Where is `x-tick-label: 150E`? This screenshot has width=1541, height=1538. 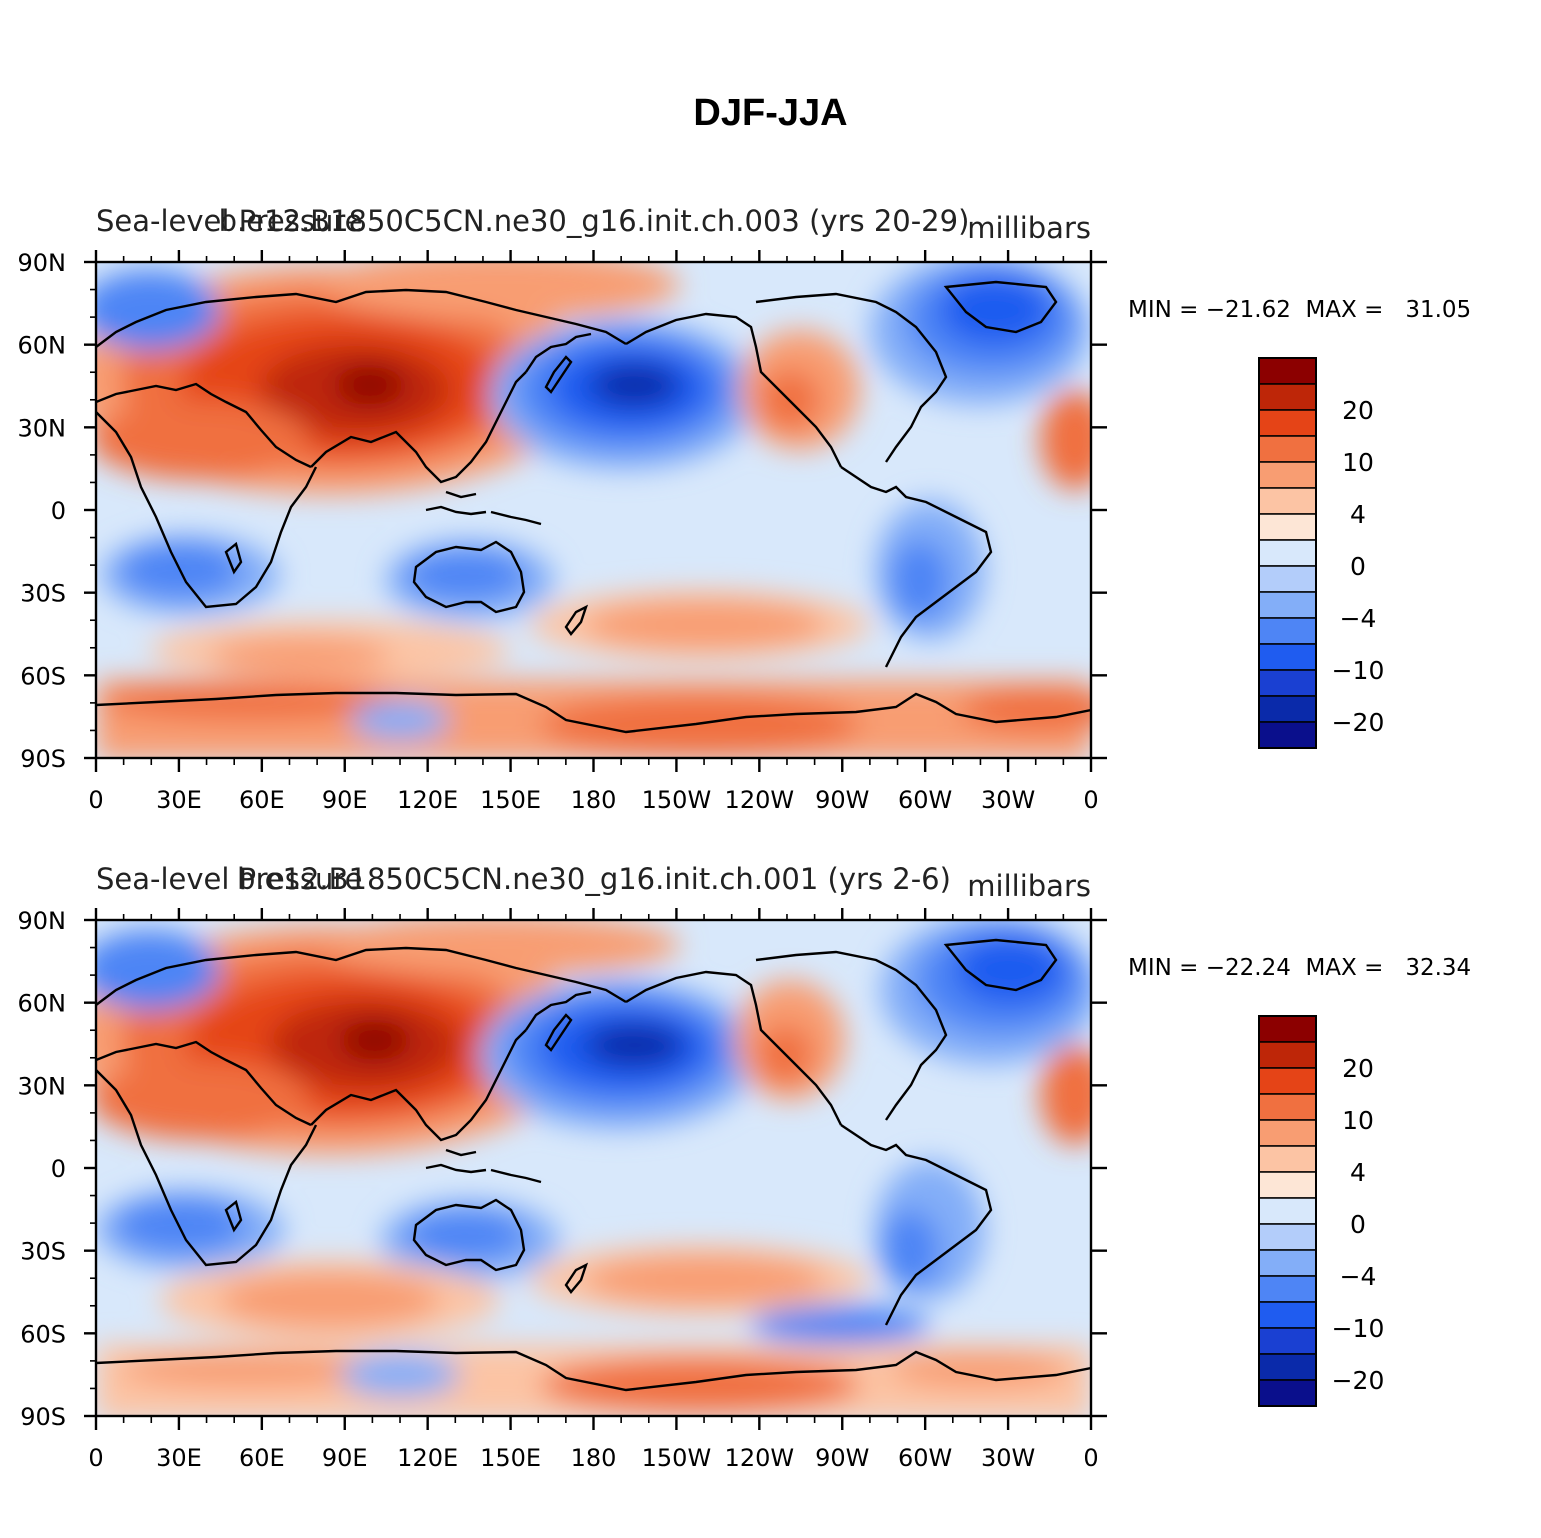 x-tick-label: 150E is located at coordinates (510, 1458).